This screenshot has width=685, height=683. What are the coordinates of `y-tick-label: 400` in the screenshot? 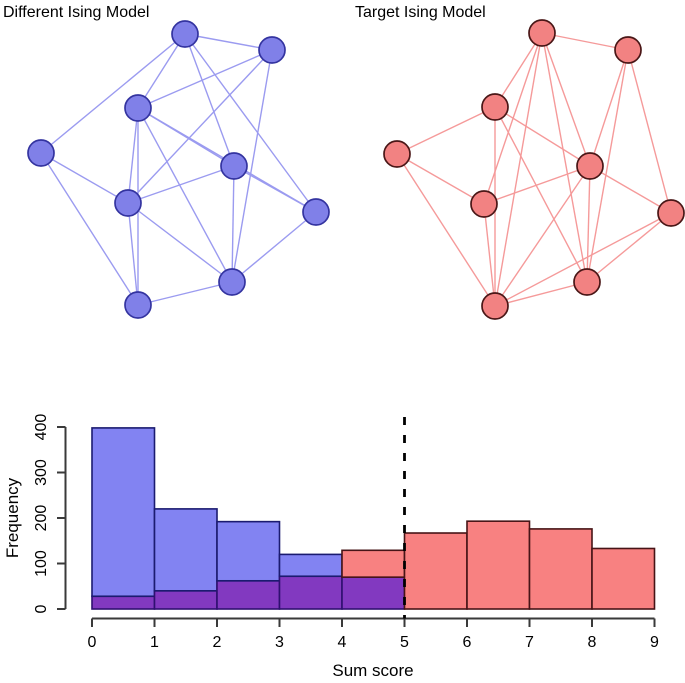 It's located at (41, 427).